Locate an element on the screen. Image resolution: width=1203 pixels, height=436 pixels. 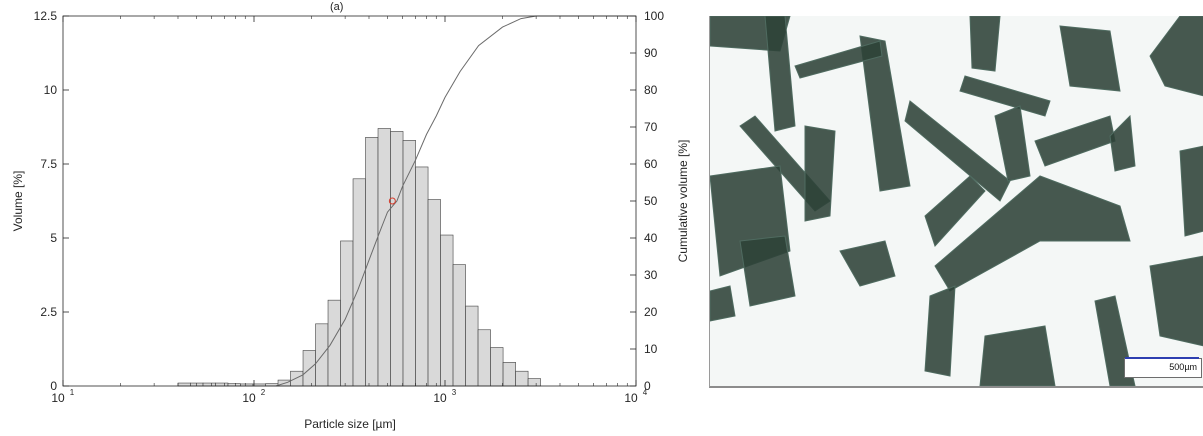
y2-tick-label: 10 is located at coordinates (651, 349).